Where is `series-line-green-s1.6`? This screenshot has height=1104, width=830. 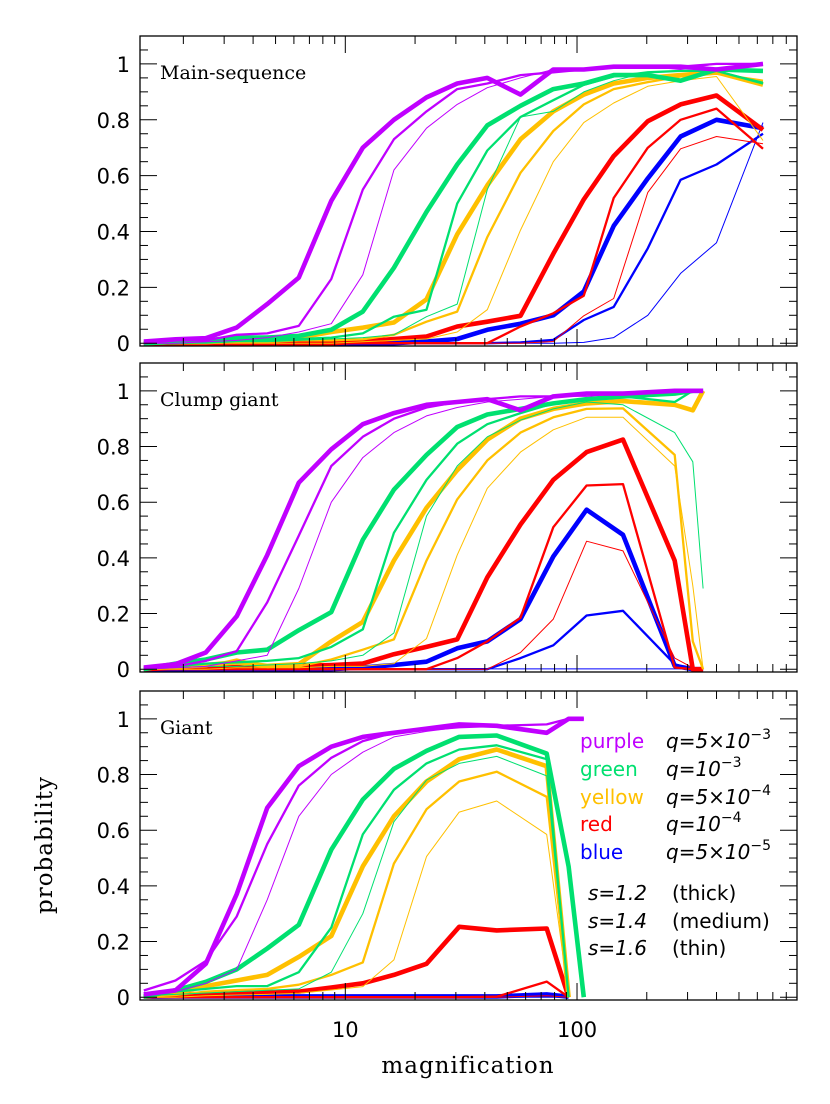 series-line-green-s1.6 is located at coordinates (356, 876).